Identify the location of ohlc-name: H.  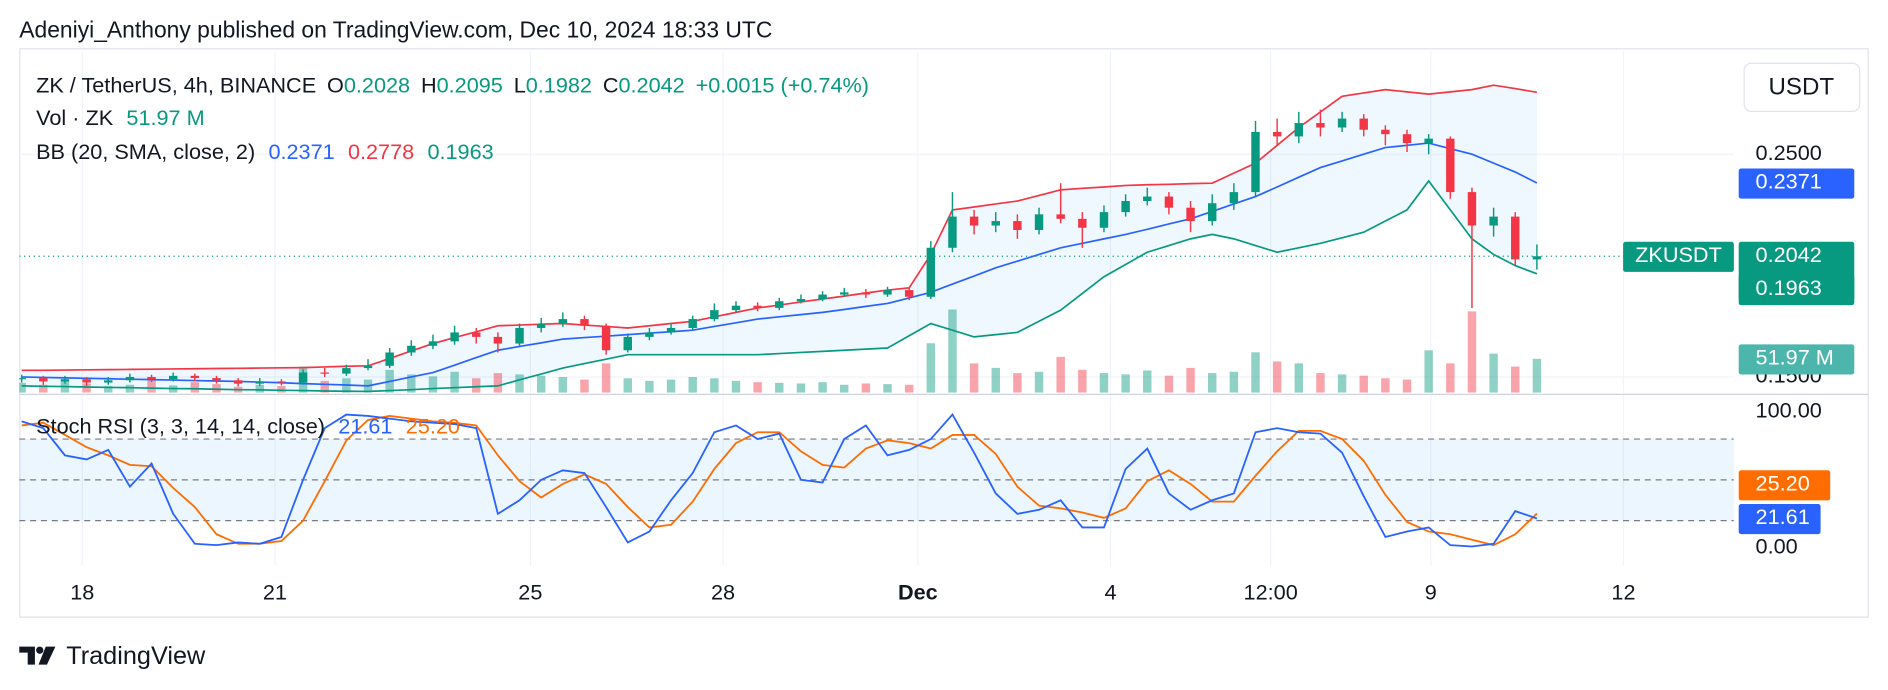
(429, 84).